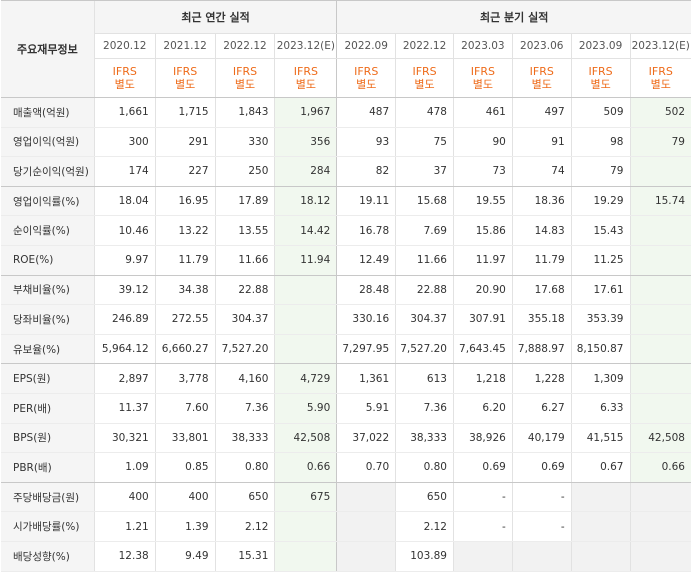 The height and width of the screenshot is (572, 692). I want to click on quarter-value-cell: 7.69, so click(424, 230).